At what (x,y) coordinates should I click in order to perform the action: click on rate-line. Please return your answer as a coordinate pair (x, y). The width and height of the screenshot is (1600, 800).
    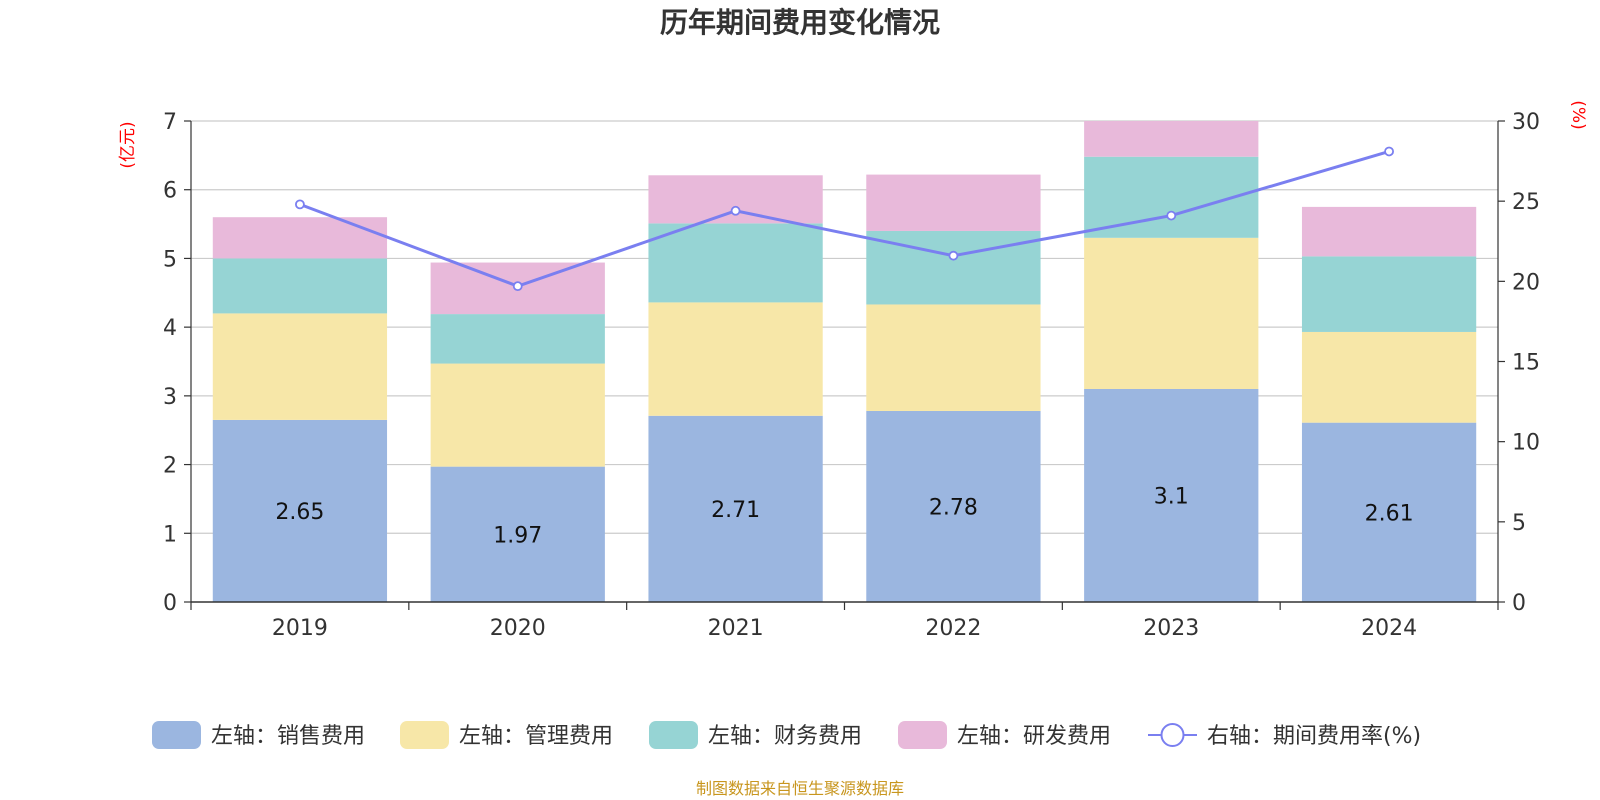
    Looking at the image, I should click on (844, 219).